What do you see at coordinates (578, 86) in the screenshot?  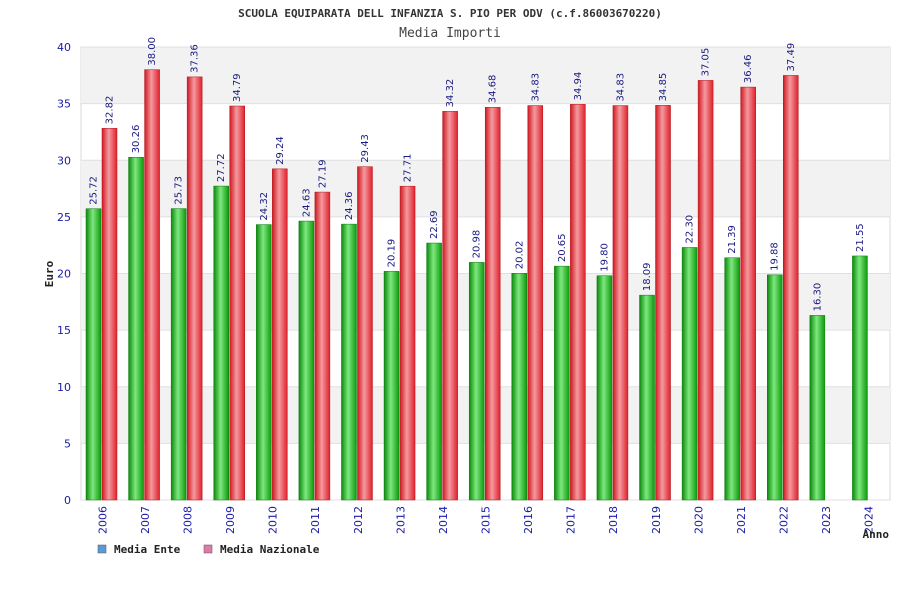 I see `data-label: 34.94` at bounding box center [578, 86].